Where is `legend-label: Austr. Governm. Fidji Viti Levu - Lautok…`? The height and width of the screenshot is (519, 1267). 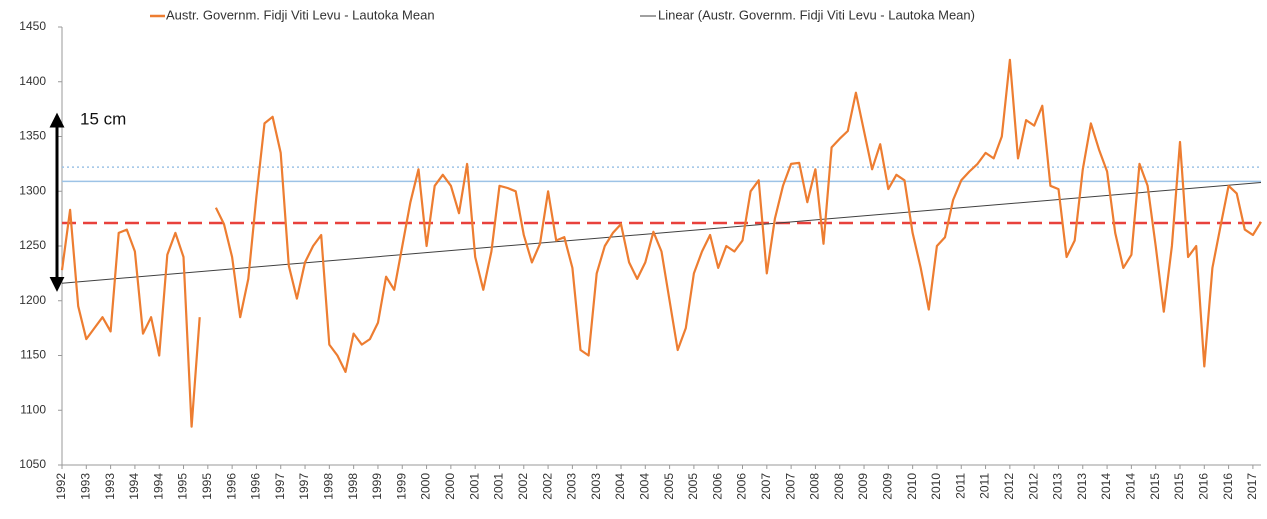
legend-label: Austr. Governm. Fidji Viti Levu - Lautok… is located at coordinates (300, 14).